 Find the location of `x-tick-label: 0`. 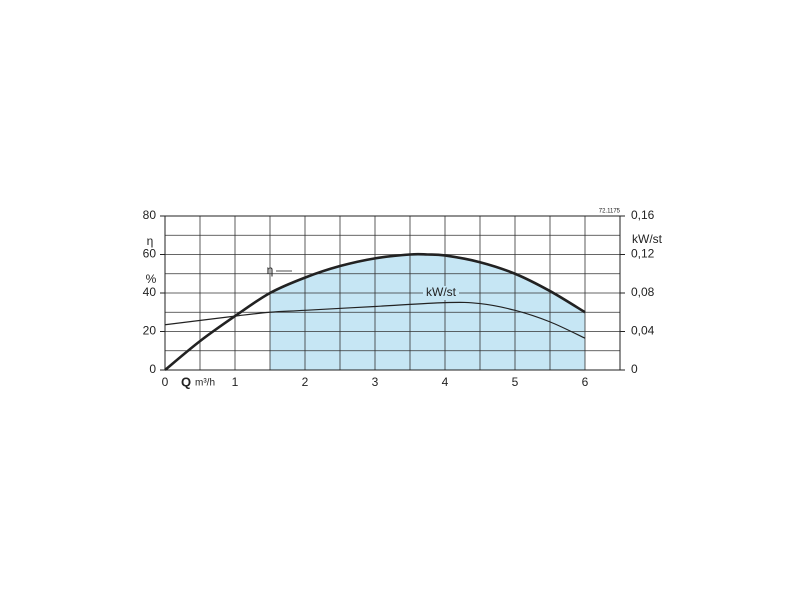

x-tick-label: 0 is located at coordinates (165, 382).